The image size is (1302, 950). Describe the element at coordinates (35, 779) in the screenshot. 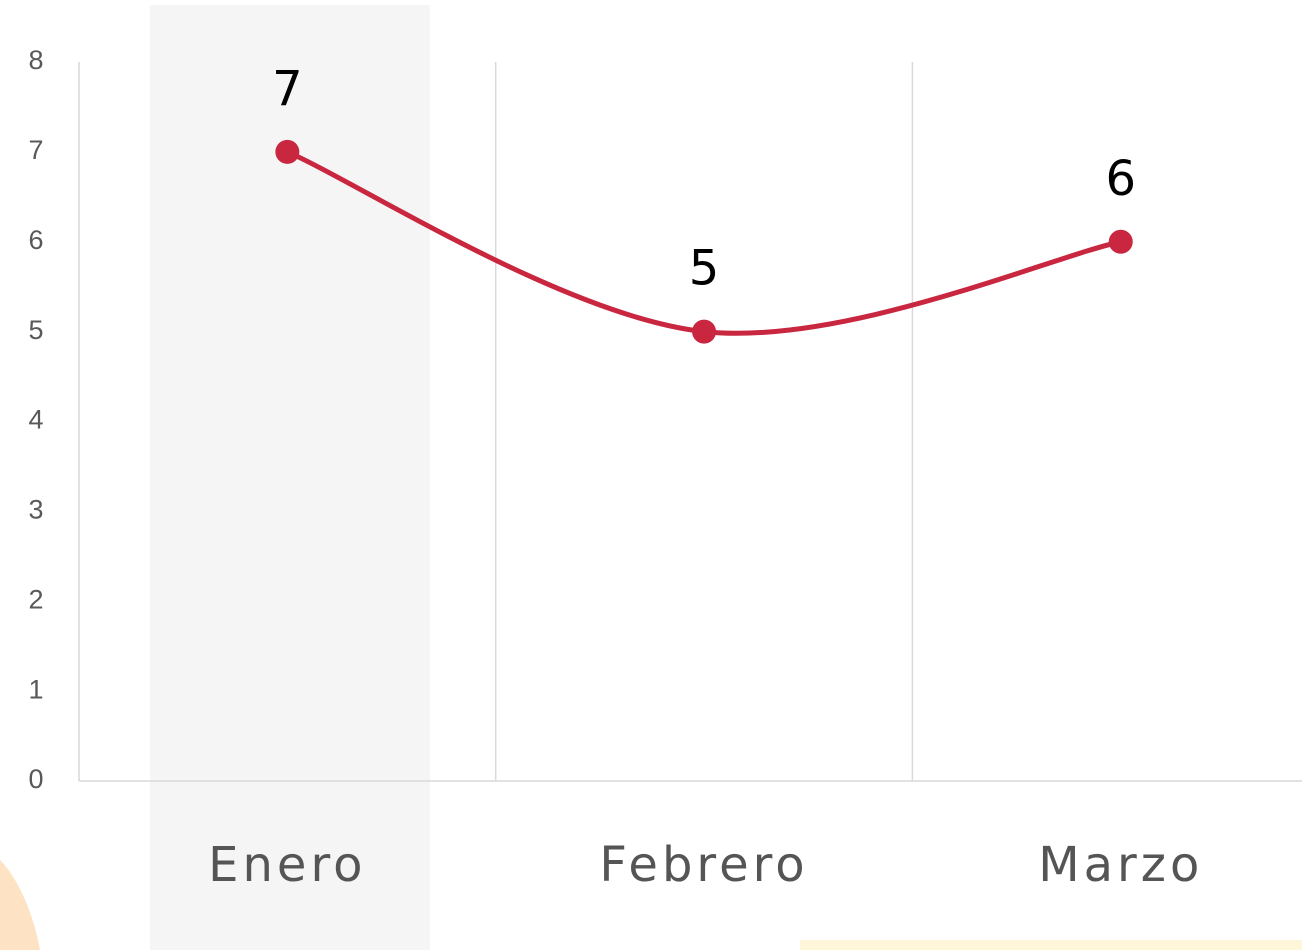

I see `y-tick-label: 0` at that location.